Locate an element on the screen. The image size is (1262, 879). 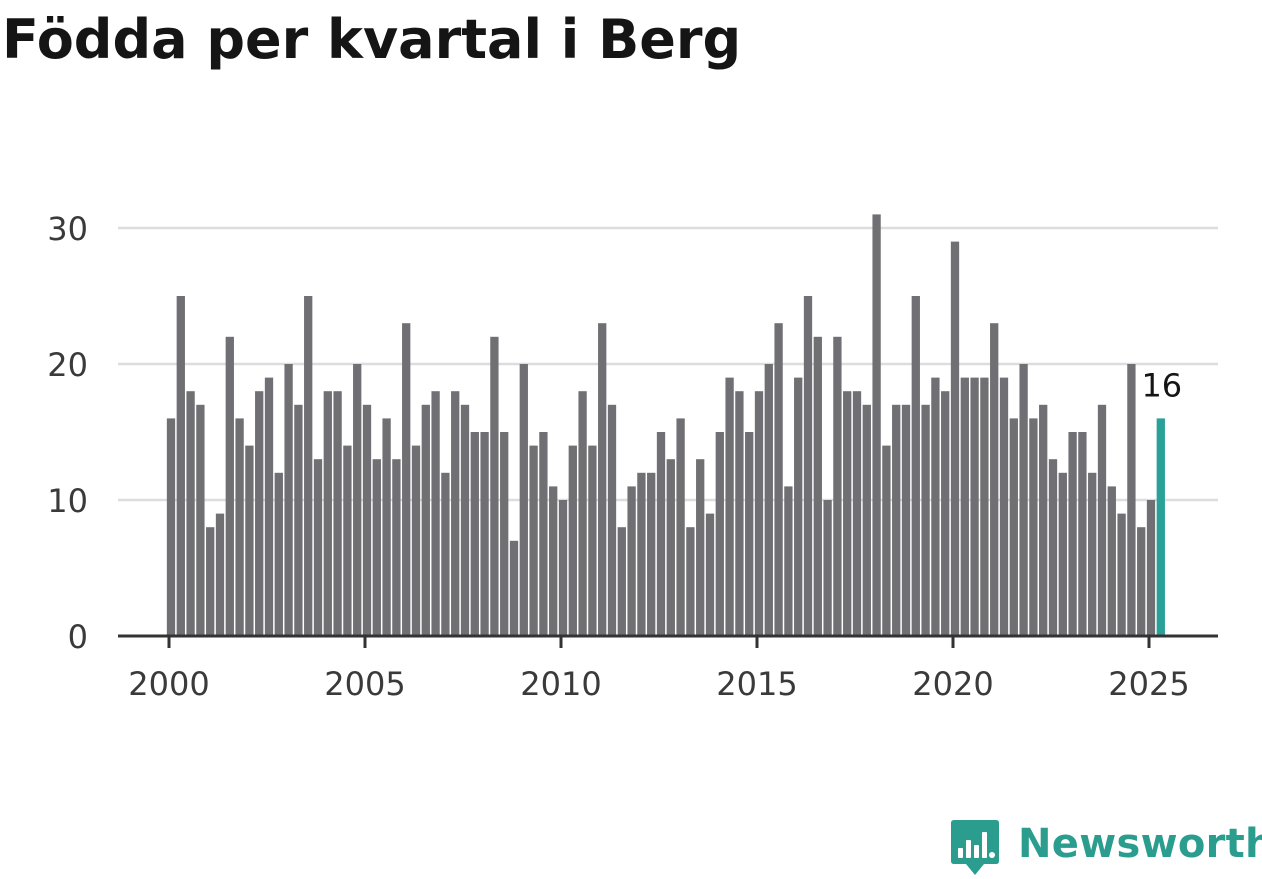
axes is located at coordinates (668, 641).